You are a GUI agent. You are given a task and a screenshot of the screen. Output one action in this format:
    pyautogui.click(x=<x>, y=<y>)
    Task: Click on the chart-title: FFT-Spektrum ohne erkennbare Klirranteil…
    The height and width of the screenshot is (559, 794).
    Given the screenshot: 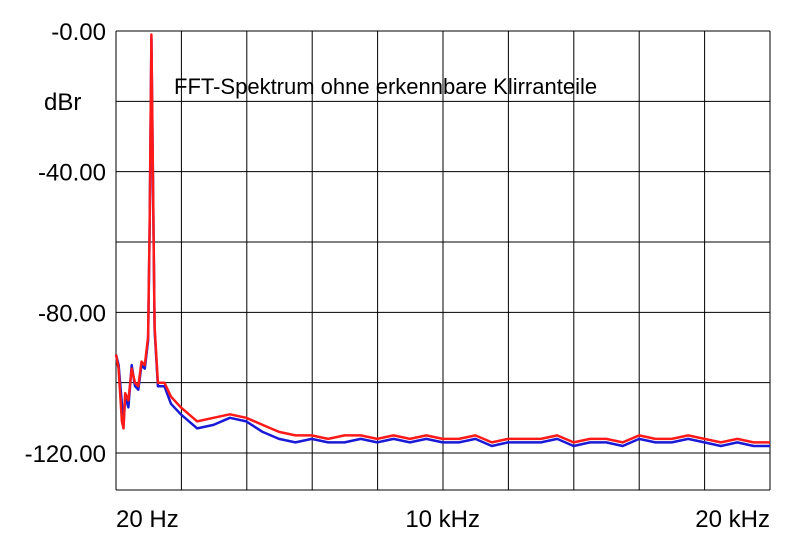 What is the action you would take?
    pyautogui.click(x=385, y=86)
    